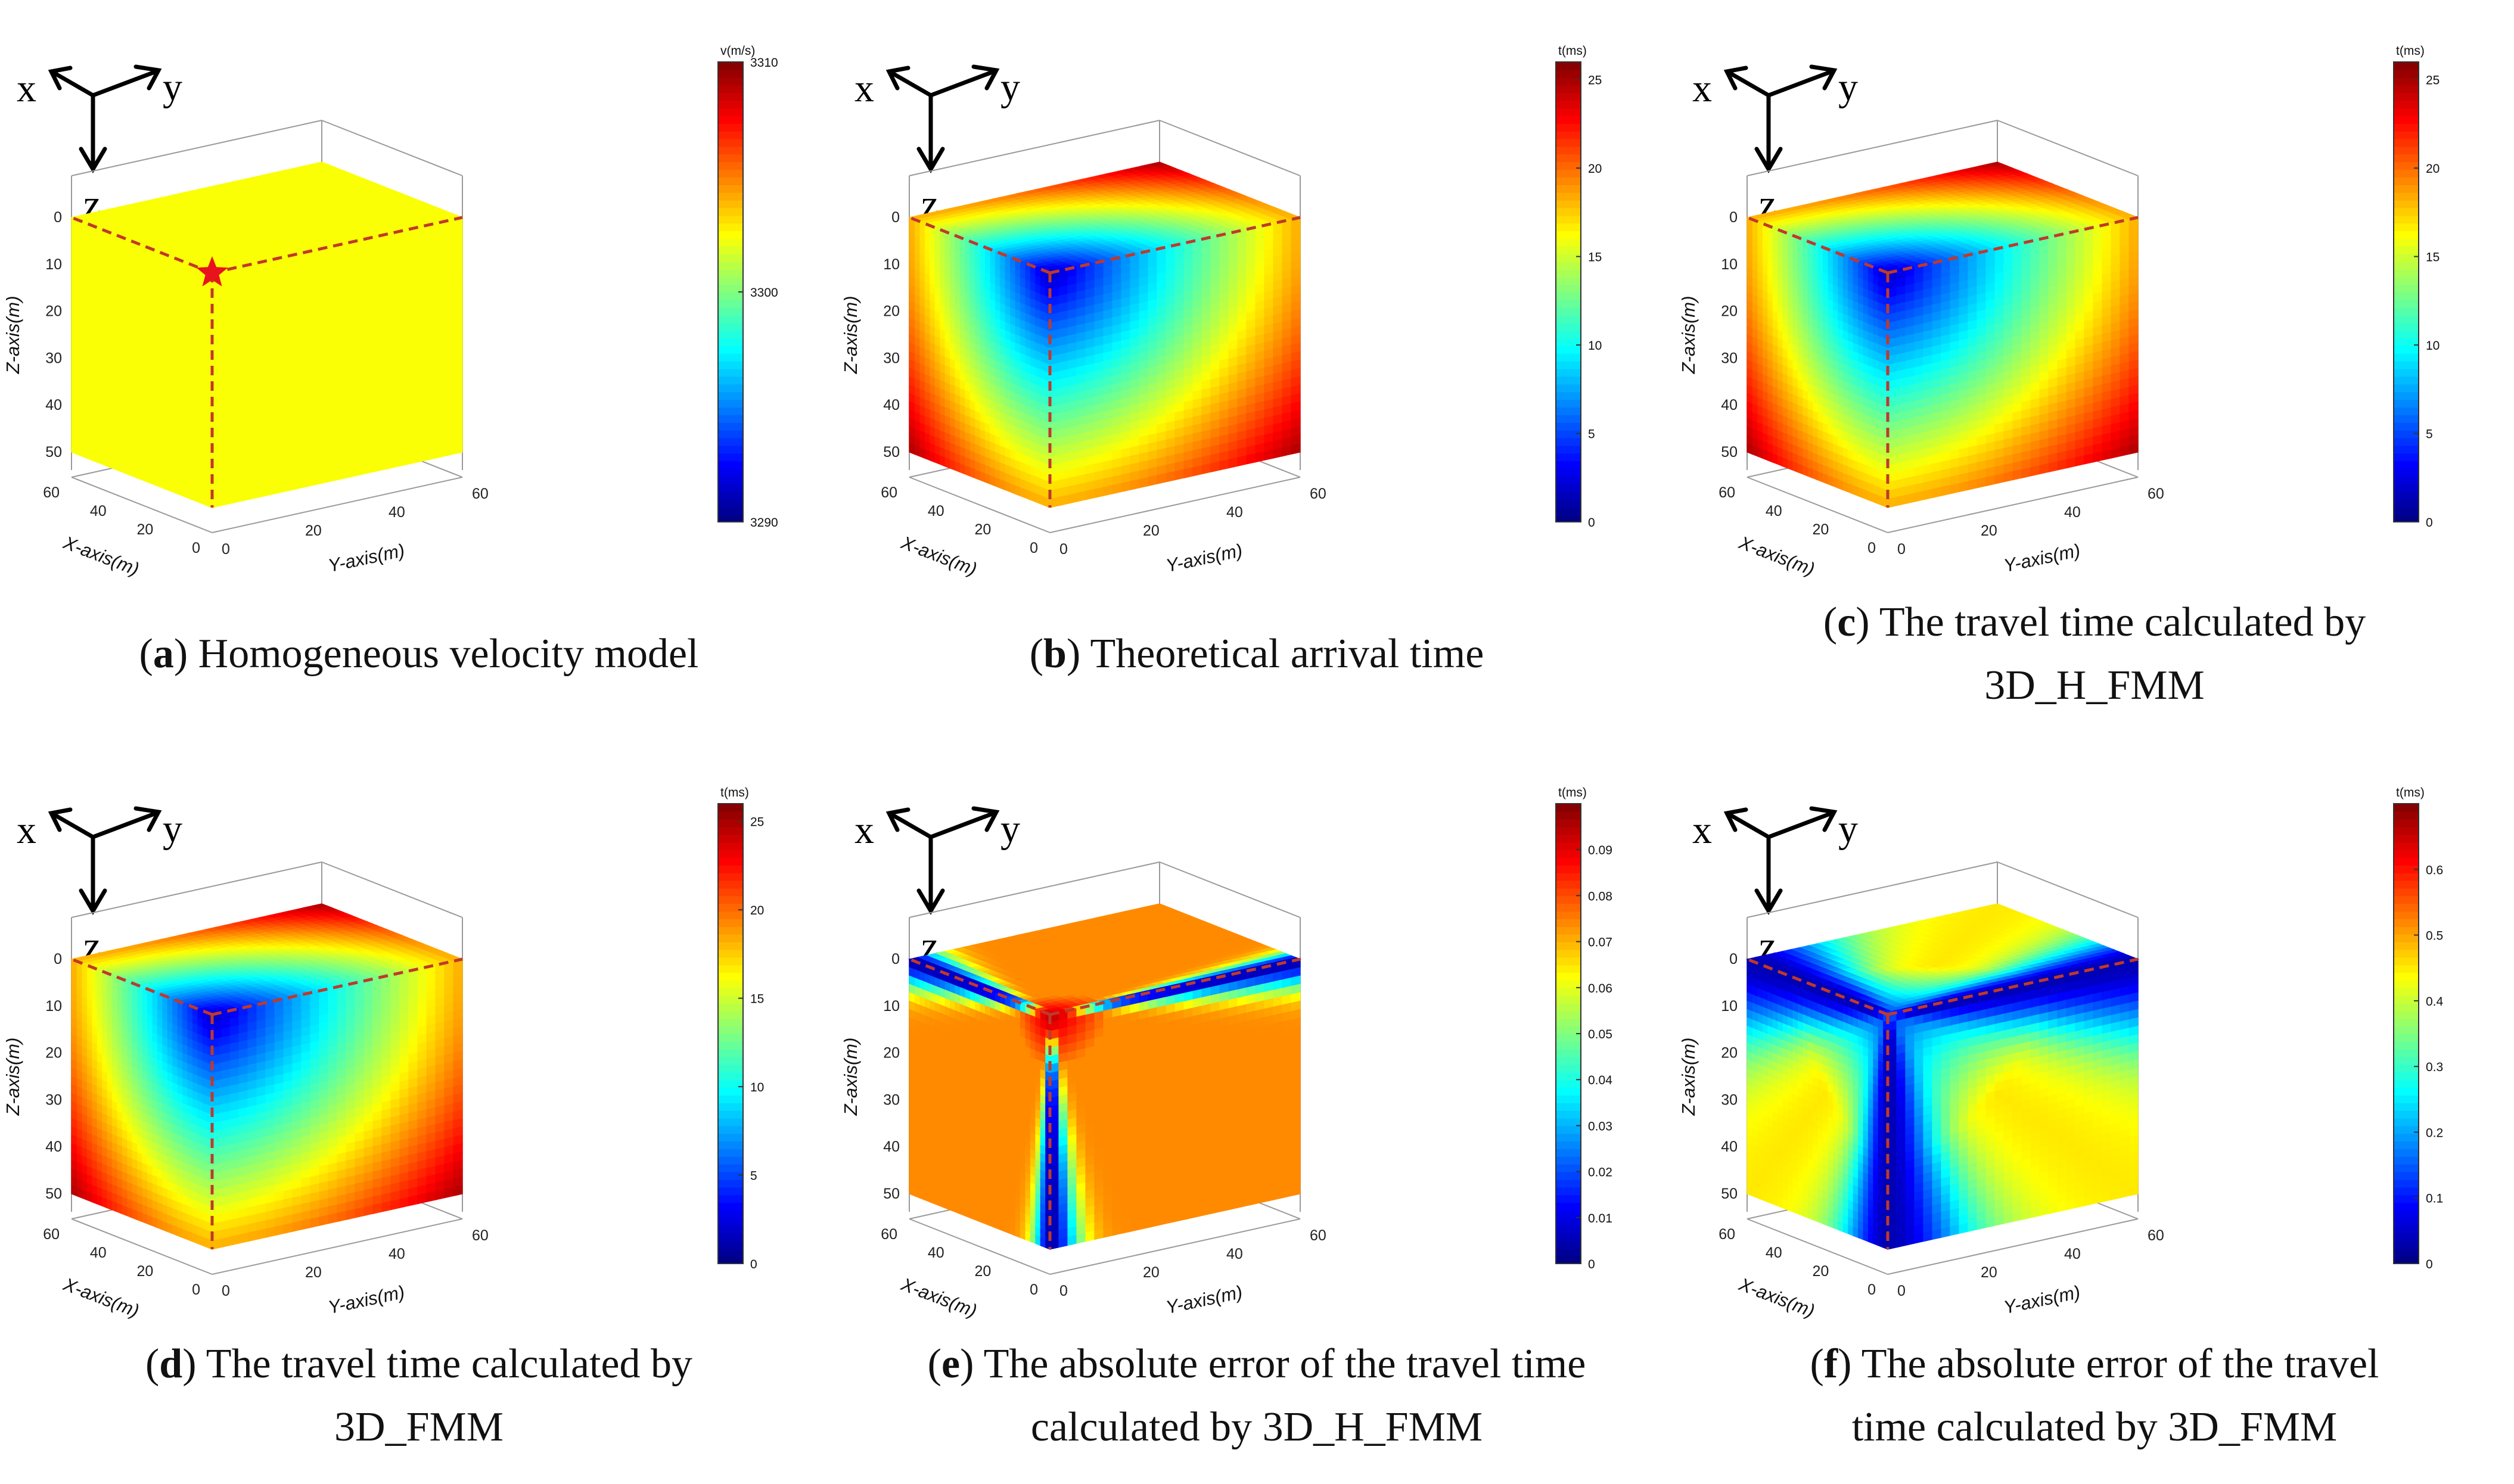 This screenshot has height=1484, width=2514. Describe the element at coordinates (53, 405) in the screenshot. I see `z-tick-label: 40` at that location.